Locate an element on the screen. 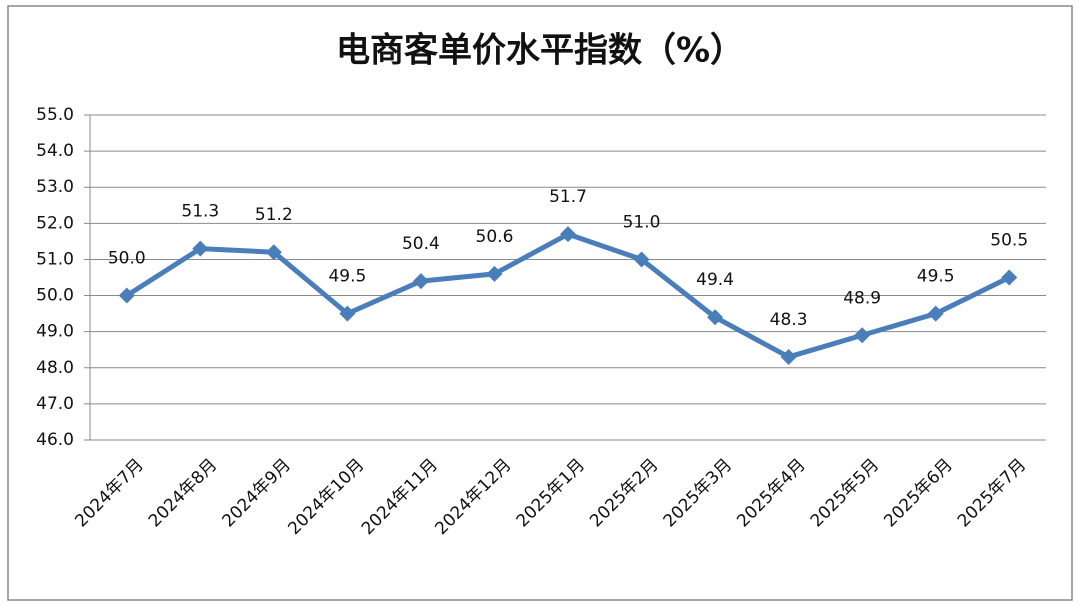 The width and height of the screenshot is (1080, 612). y-tick-label: 51.0 is located at coordinates (55, 259).